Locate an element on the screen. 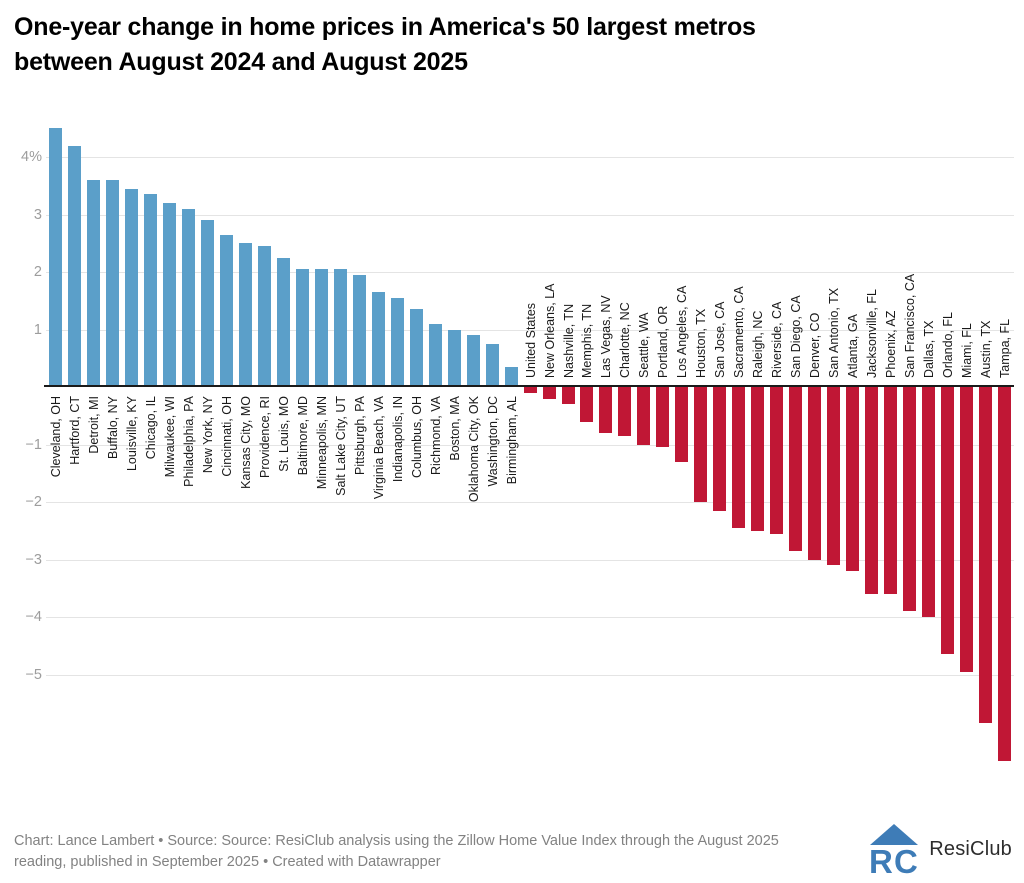 The height and width of the screenshot is (883, 1024). bar-category-label: Chicago, IL is located at coordinates (150, 428).